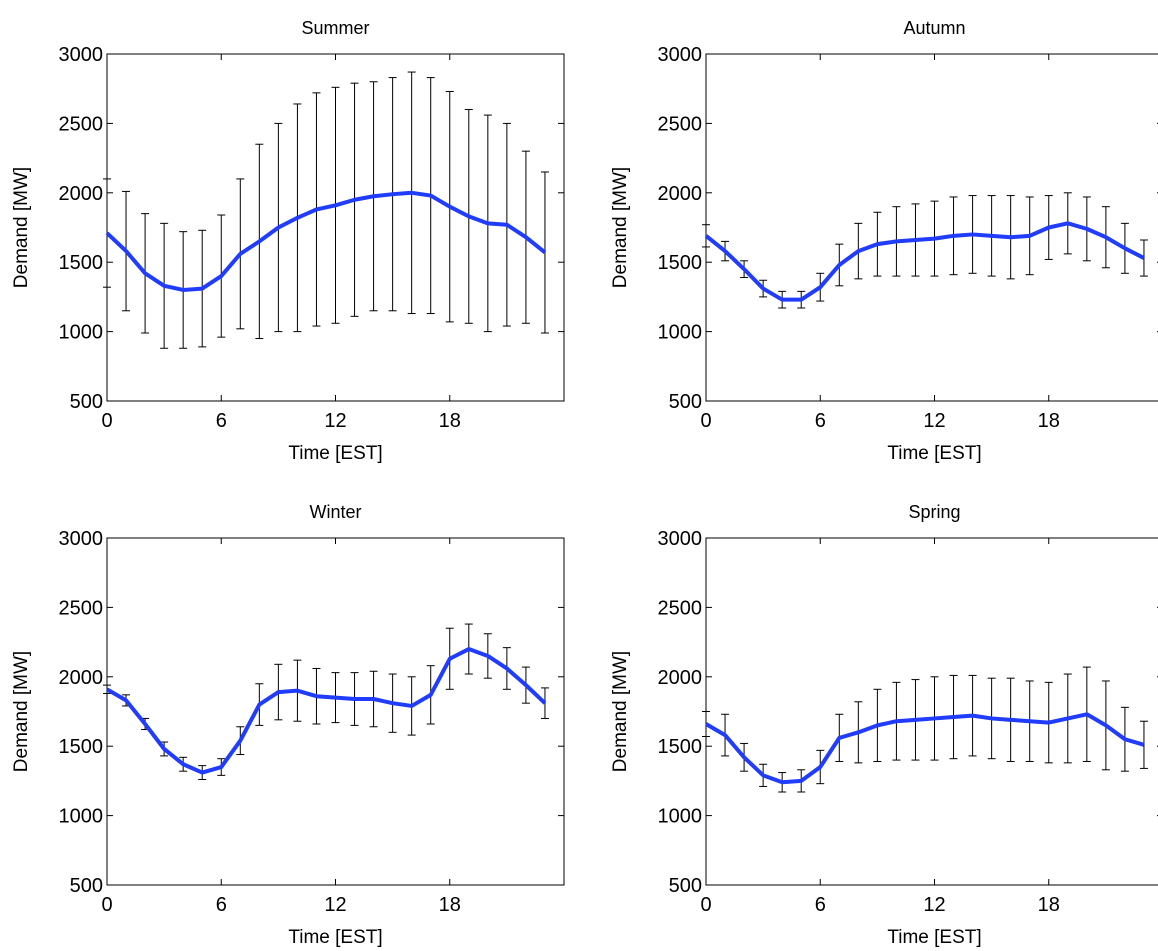 The image size is (1158, 951). Describe the element at coordinates (335, 28) in the screenshot. I see `chart-title: Summer` at that location.